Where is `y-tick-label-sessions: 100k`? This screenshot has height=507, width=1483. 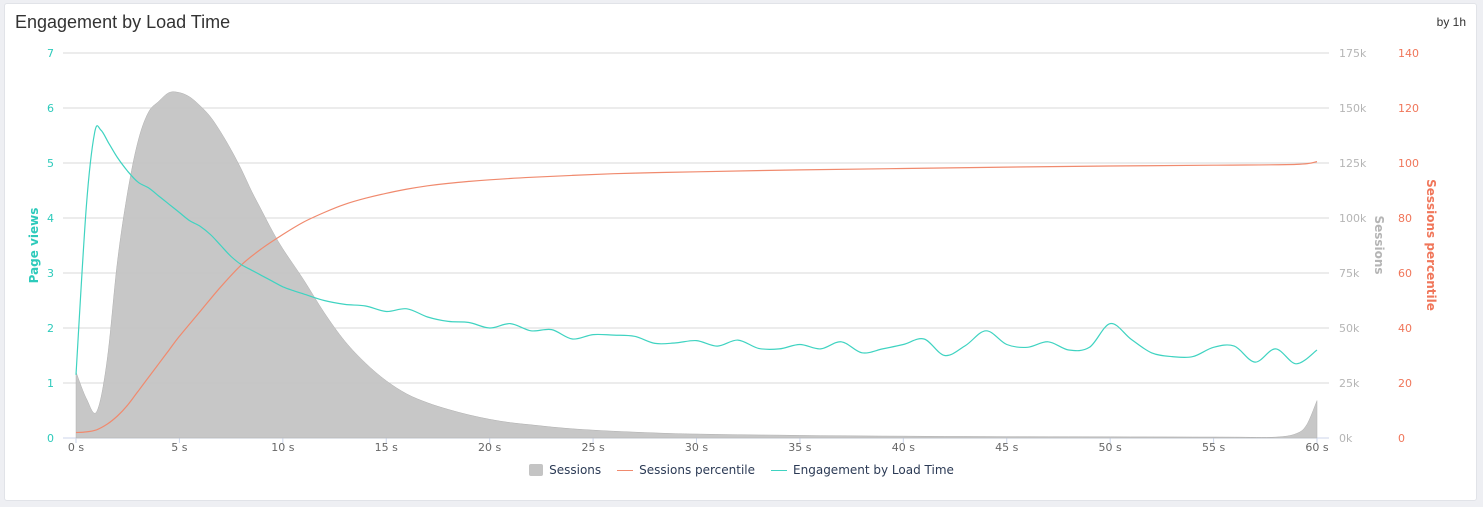
y-tick-label-sessions: 100k is located at coordinates (1353, 218).